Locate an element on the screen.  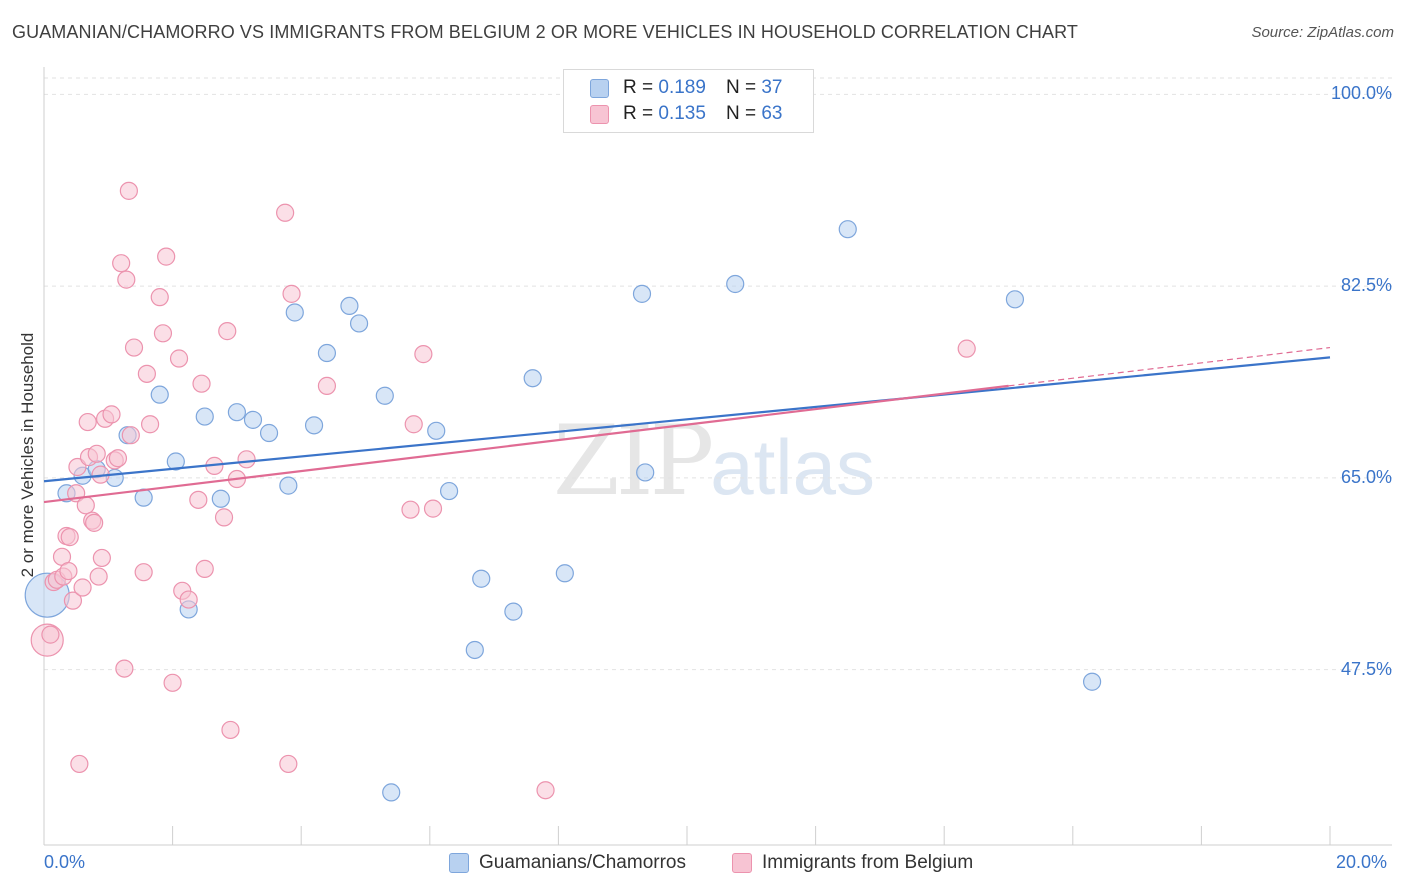
trend-line-guamanian is located at coordinates (687, 419).